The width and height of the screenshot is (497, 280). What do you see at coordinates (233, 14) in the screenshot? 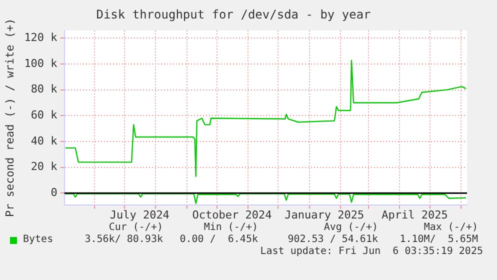
I see `chart-title: Disk throughput for /dev/sda - by year` at bounding box center [233, 14].